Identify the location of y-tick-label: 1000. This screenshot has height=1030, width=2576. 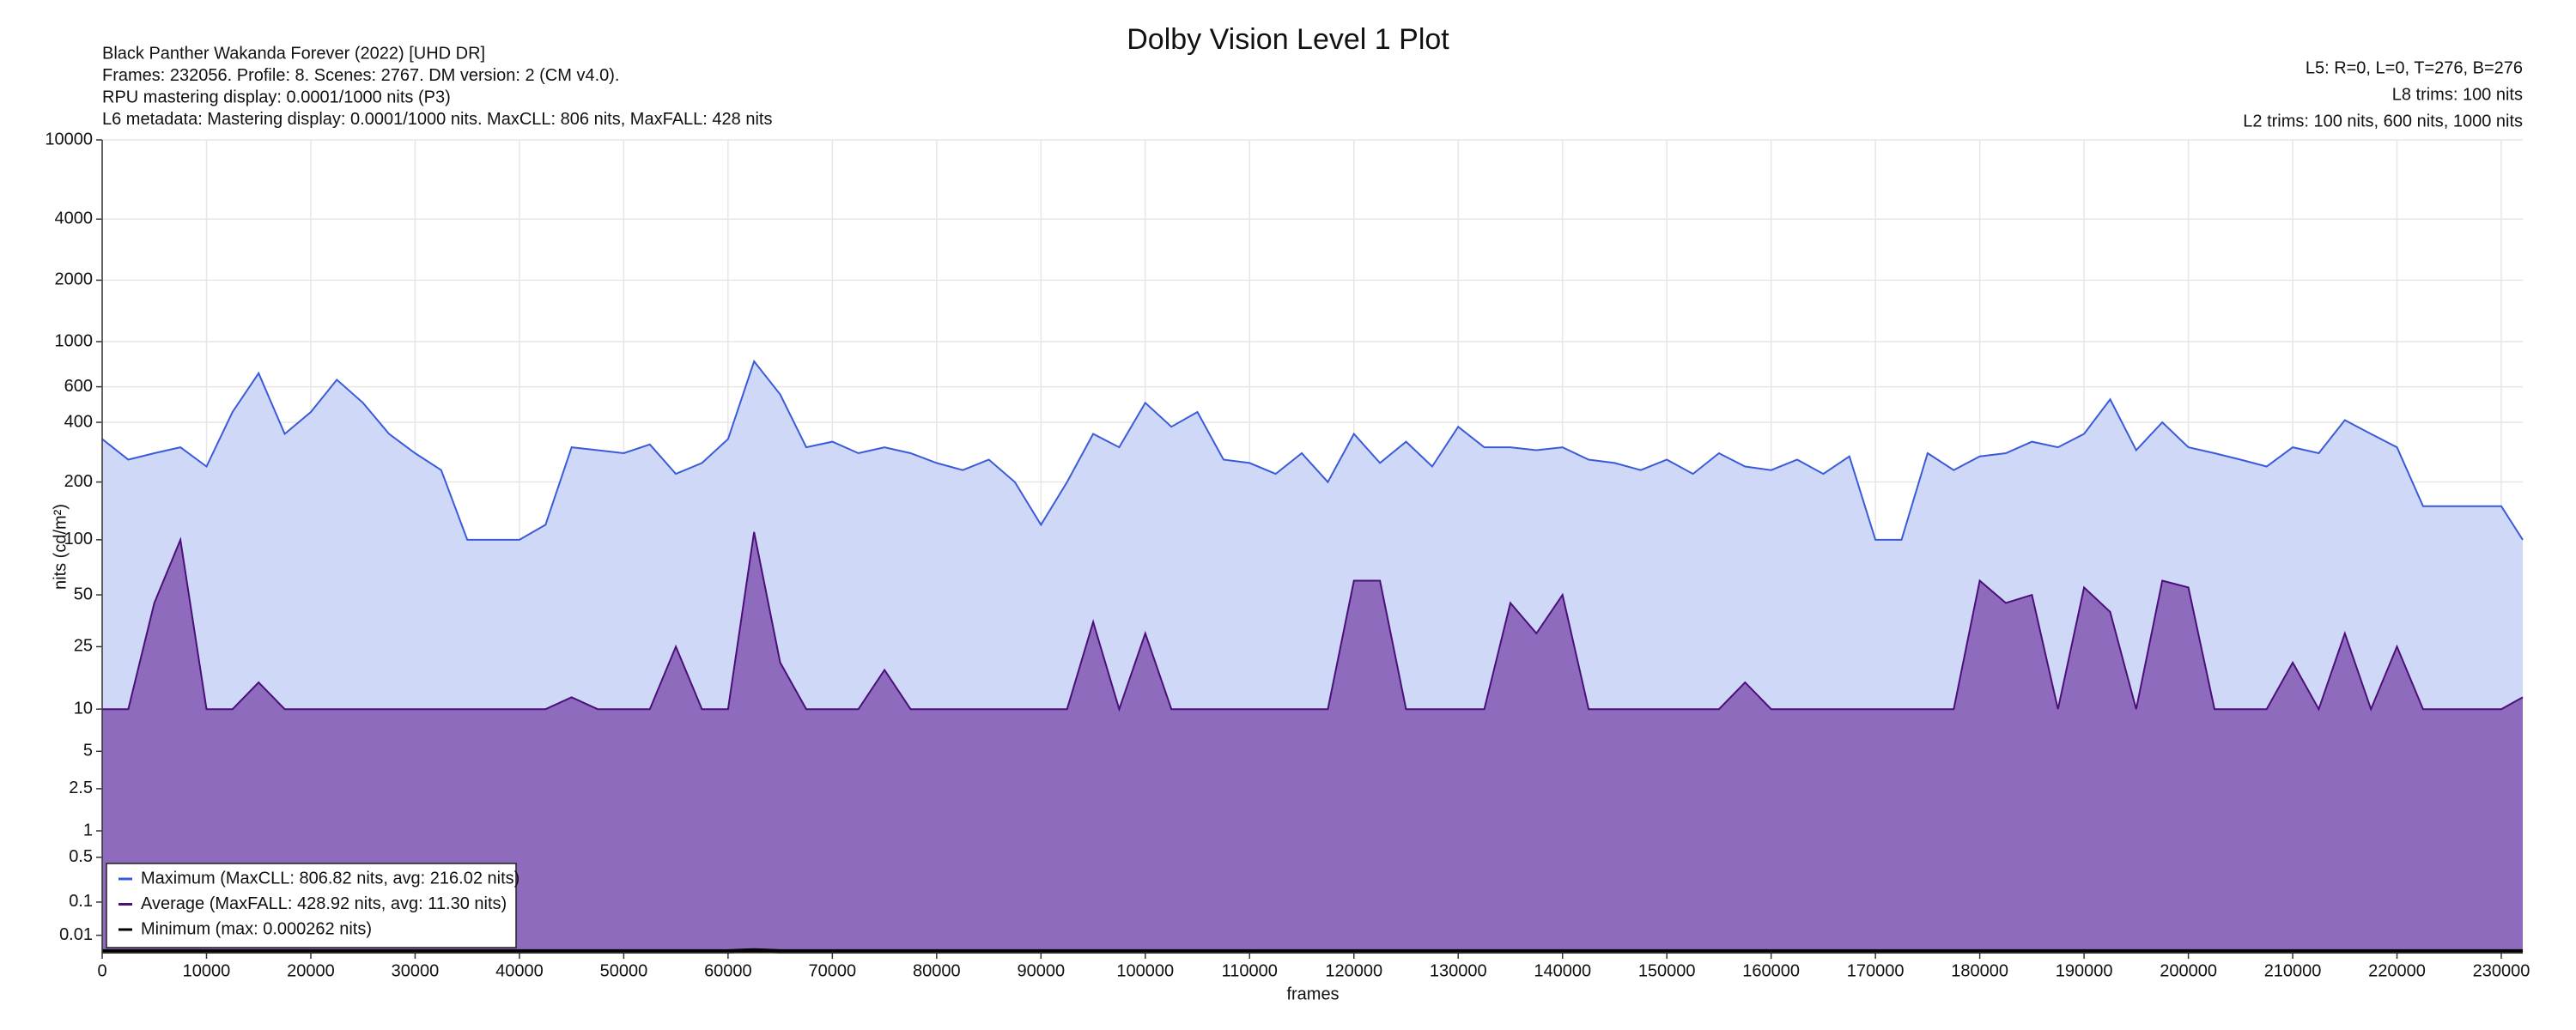
(74, 340).